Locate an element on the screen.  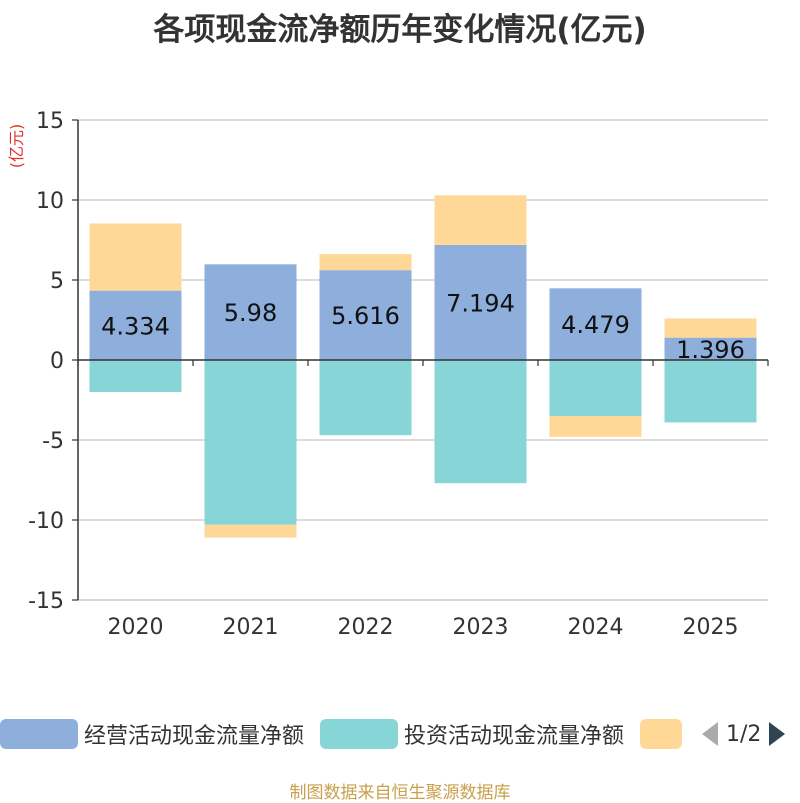
data-label-2025: 1.396 is located at coordinates (710, 350).